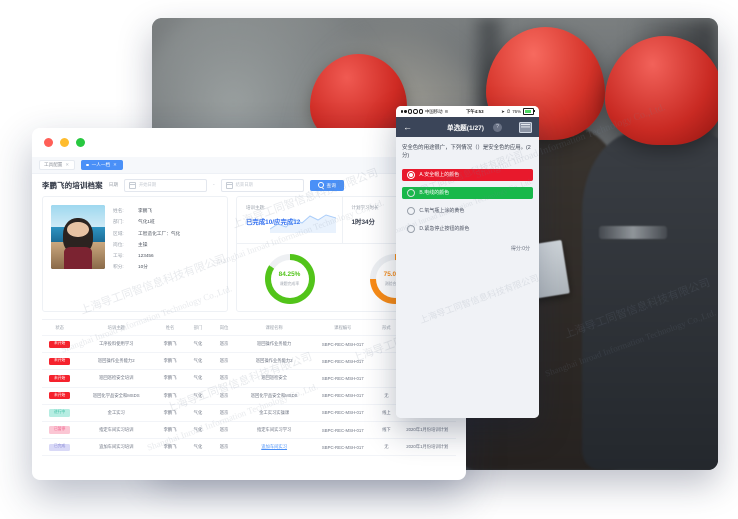 This screenshot has height=519, width=738. I want to click on option-label: A.安全帽上的颜色, so click(439, 175).